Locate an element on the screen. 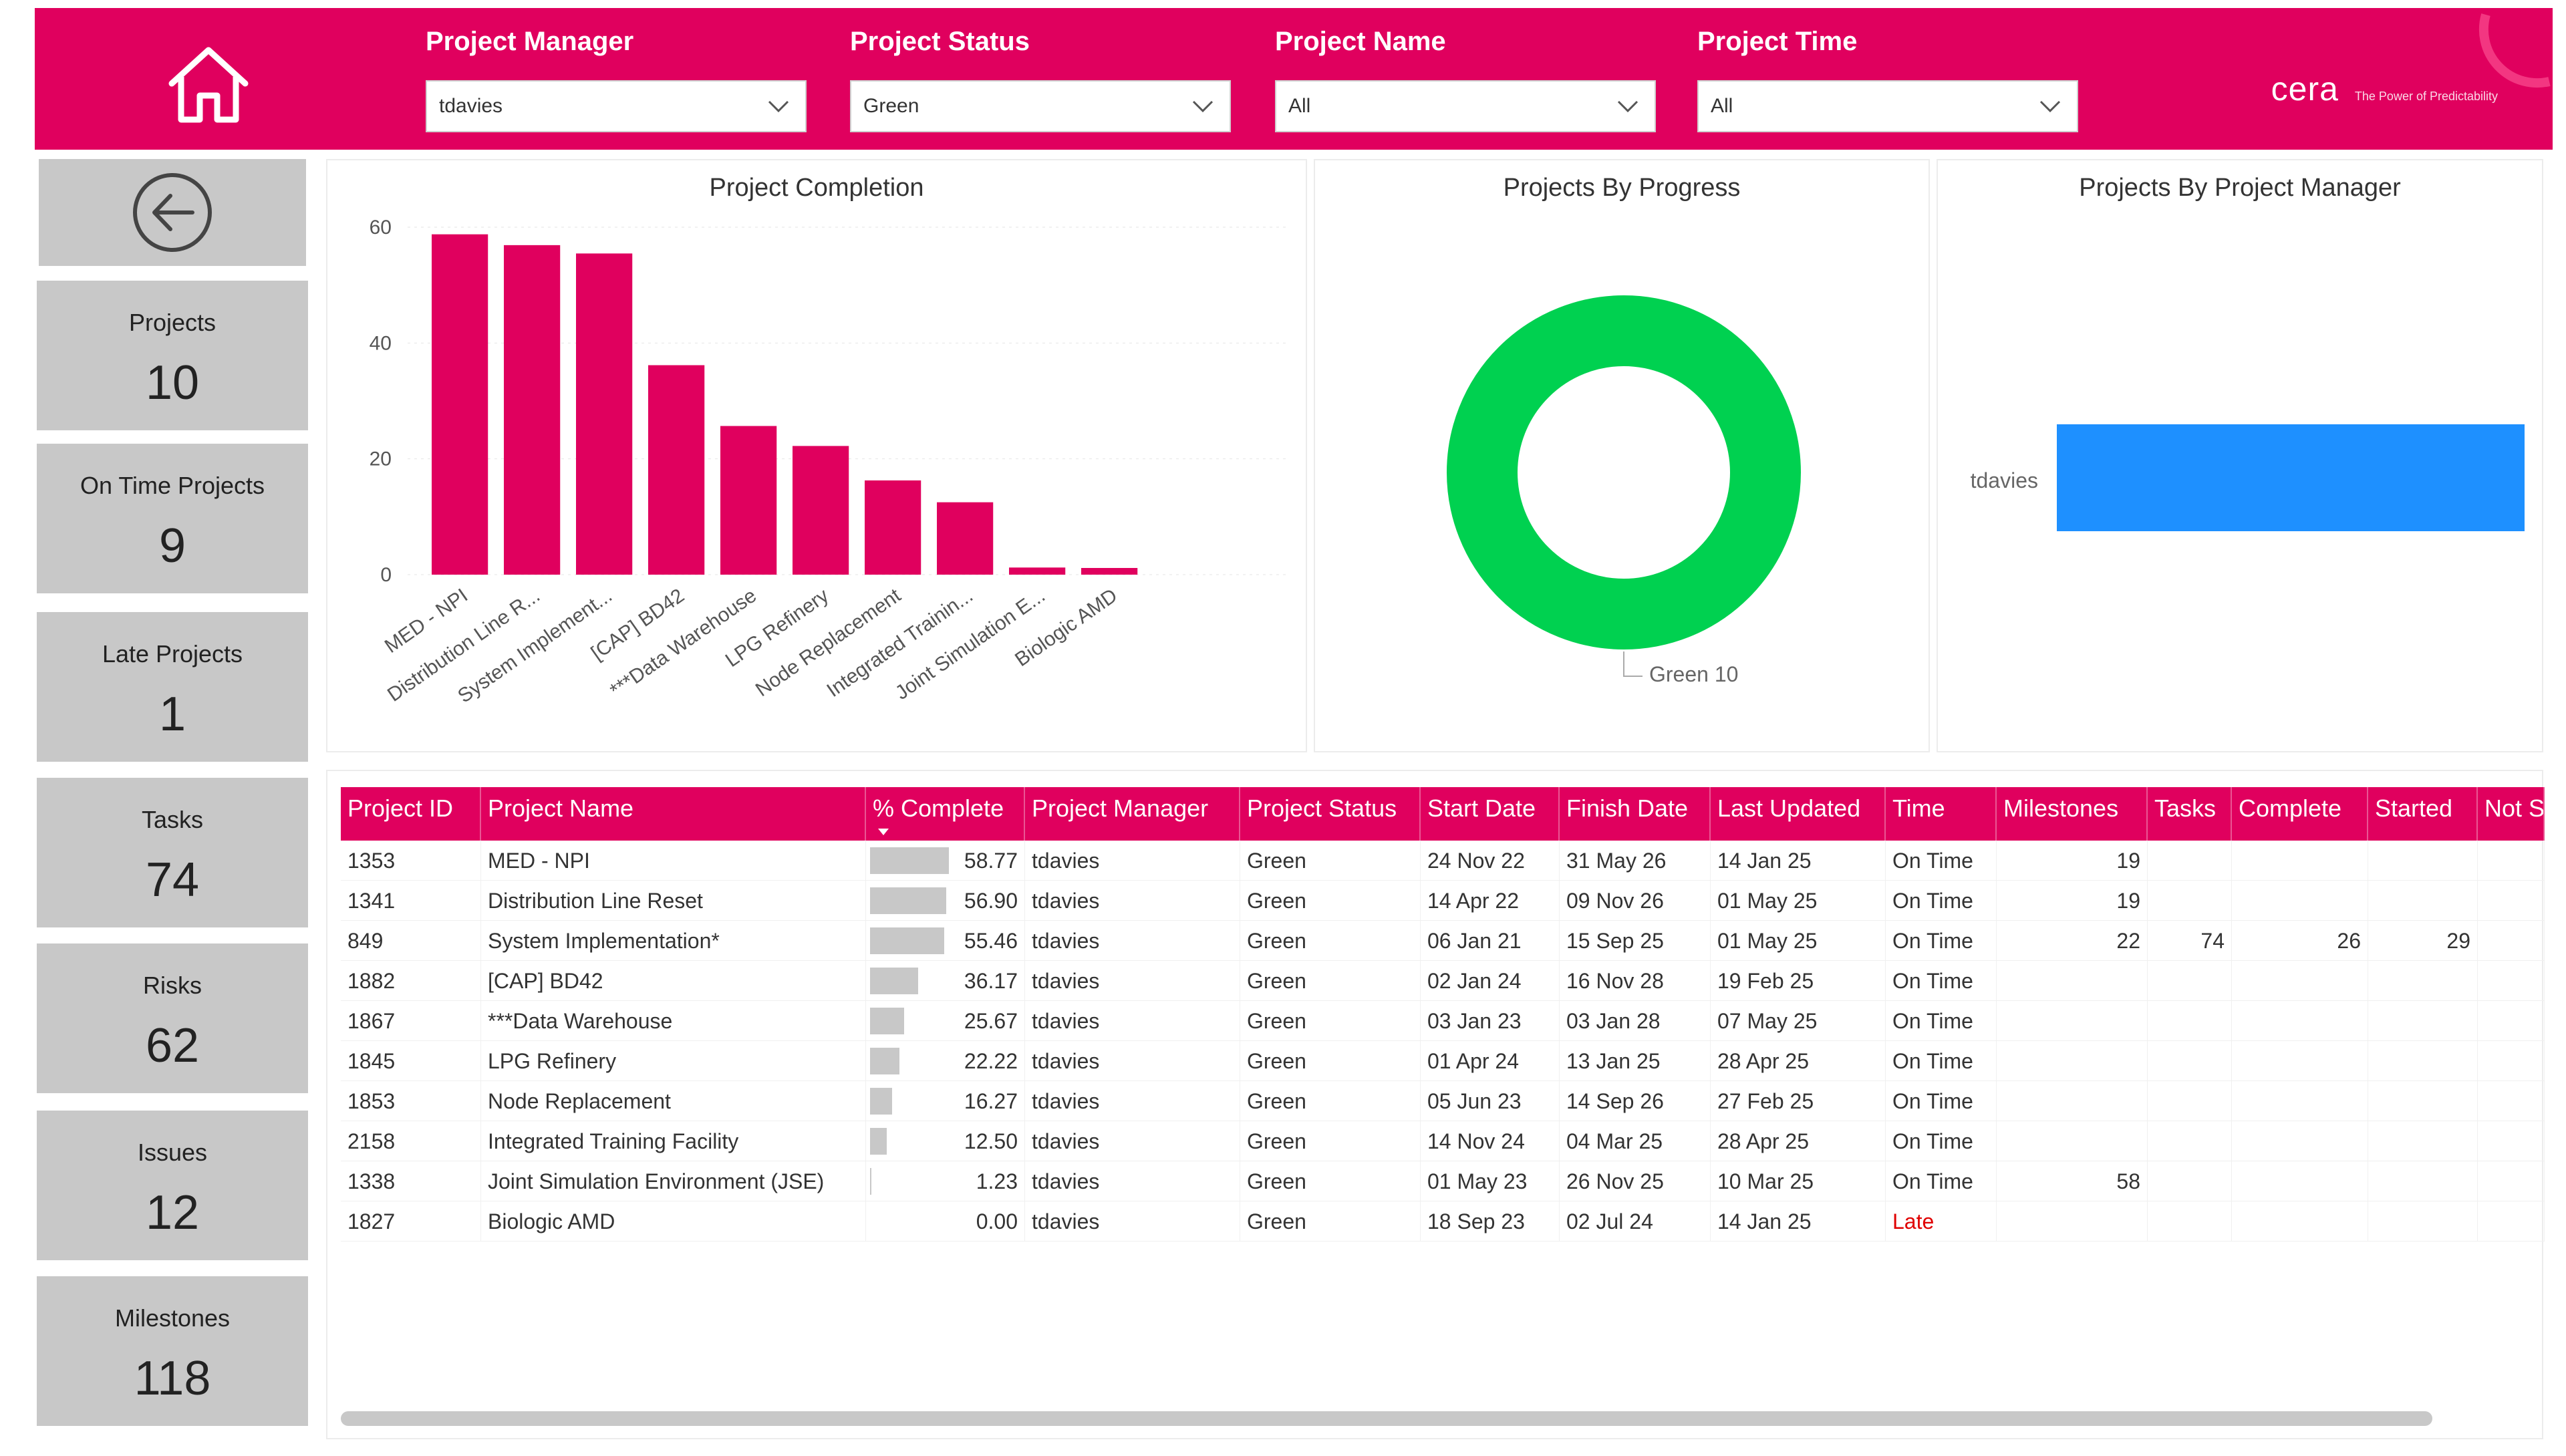 Image resolution: width=2566 pixels, height=1456 pixels. kpi-card-issues: Issues 12 is located at coordinates (172, 1186).